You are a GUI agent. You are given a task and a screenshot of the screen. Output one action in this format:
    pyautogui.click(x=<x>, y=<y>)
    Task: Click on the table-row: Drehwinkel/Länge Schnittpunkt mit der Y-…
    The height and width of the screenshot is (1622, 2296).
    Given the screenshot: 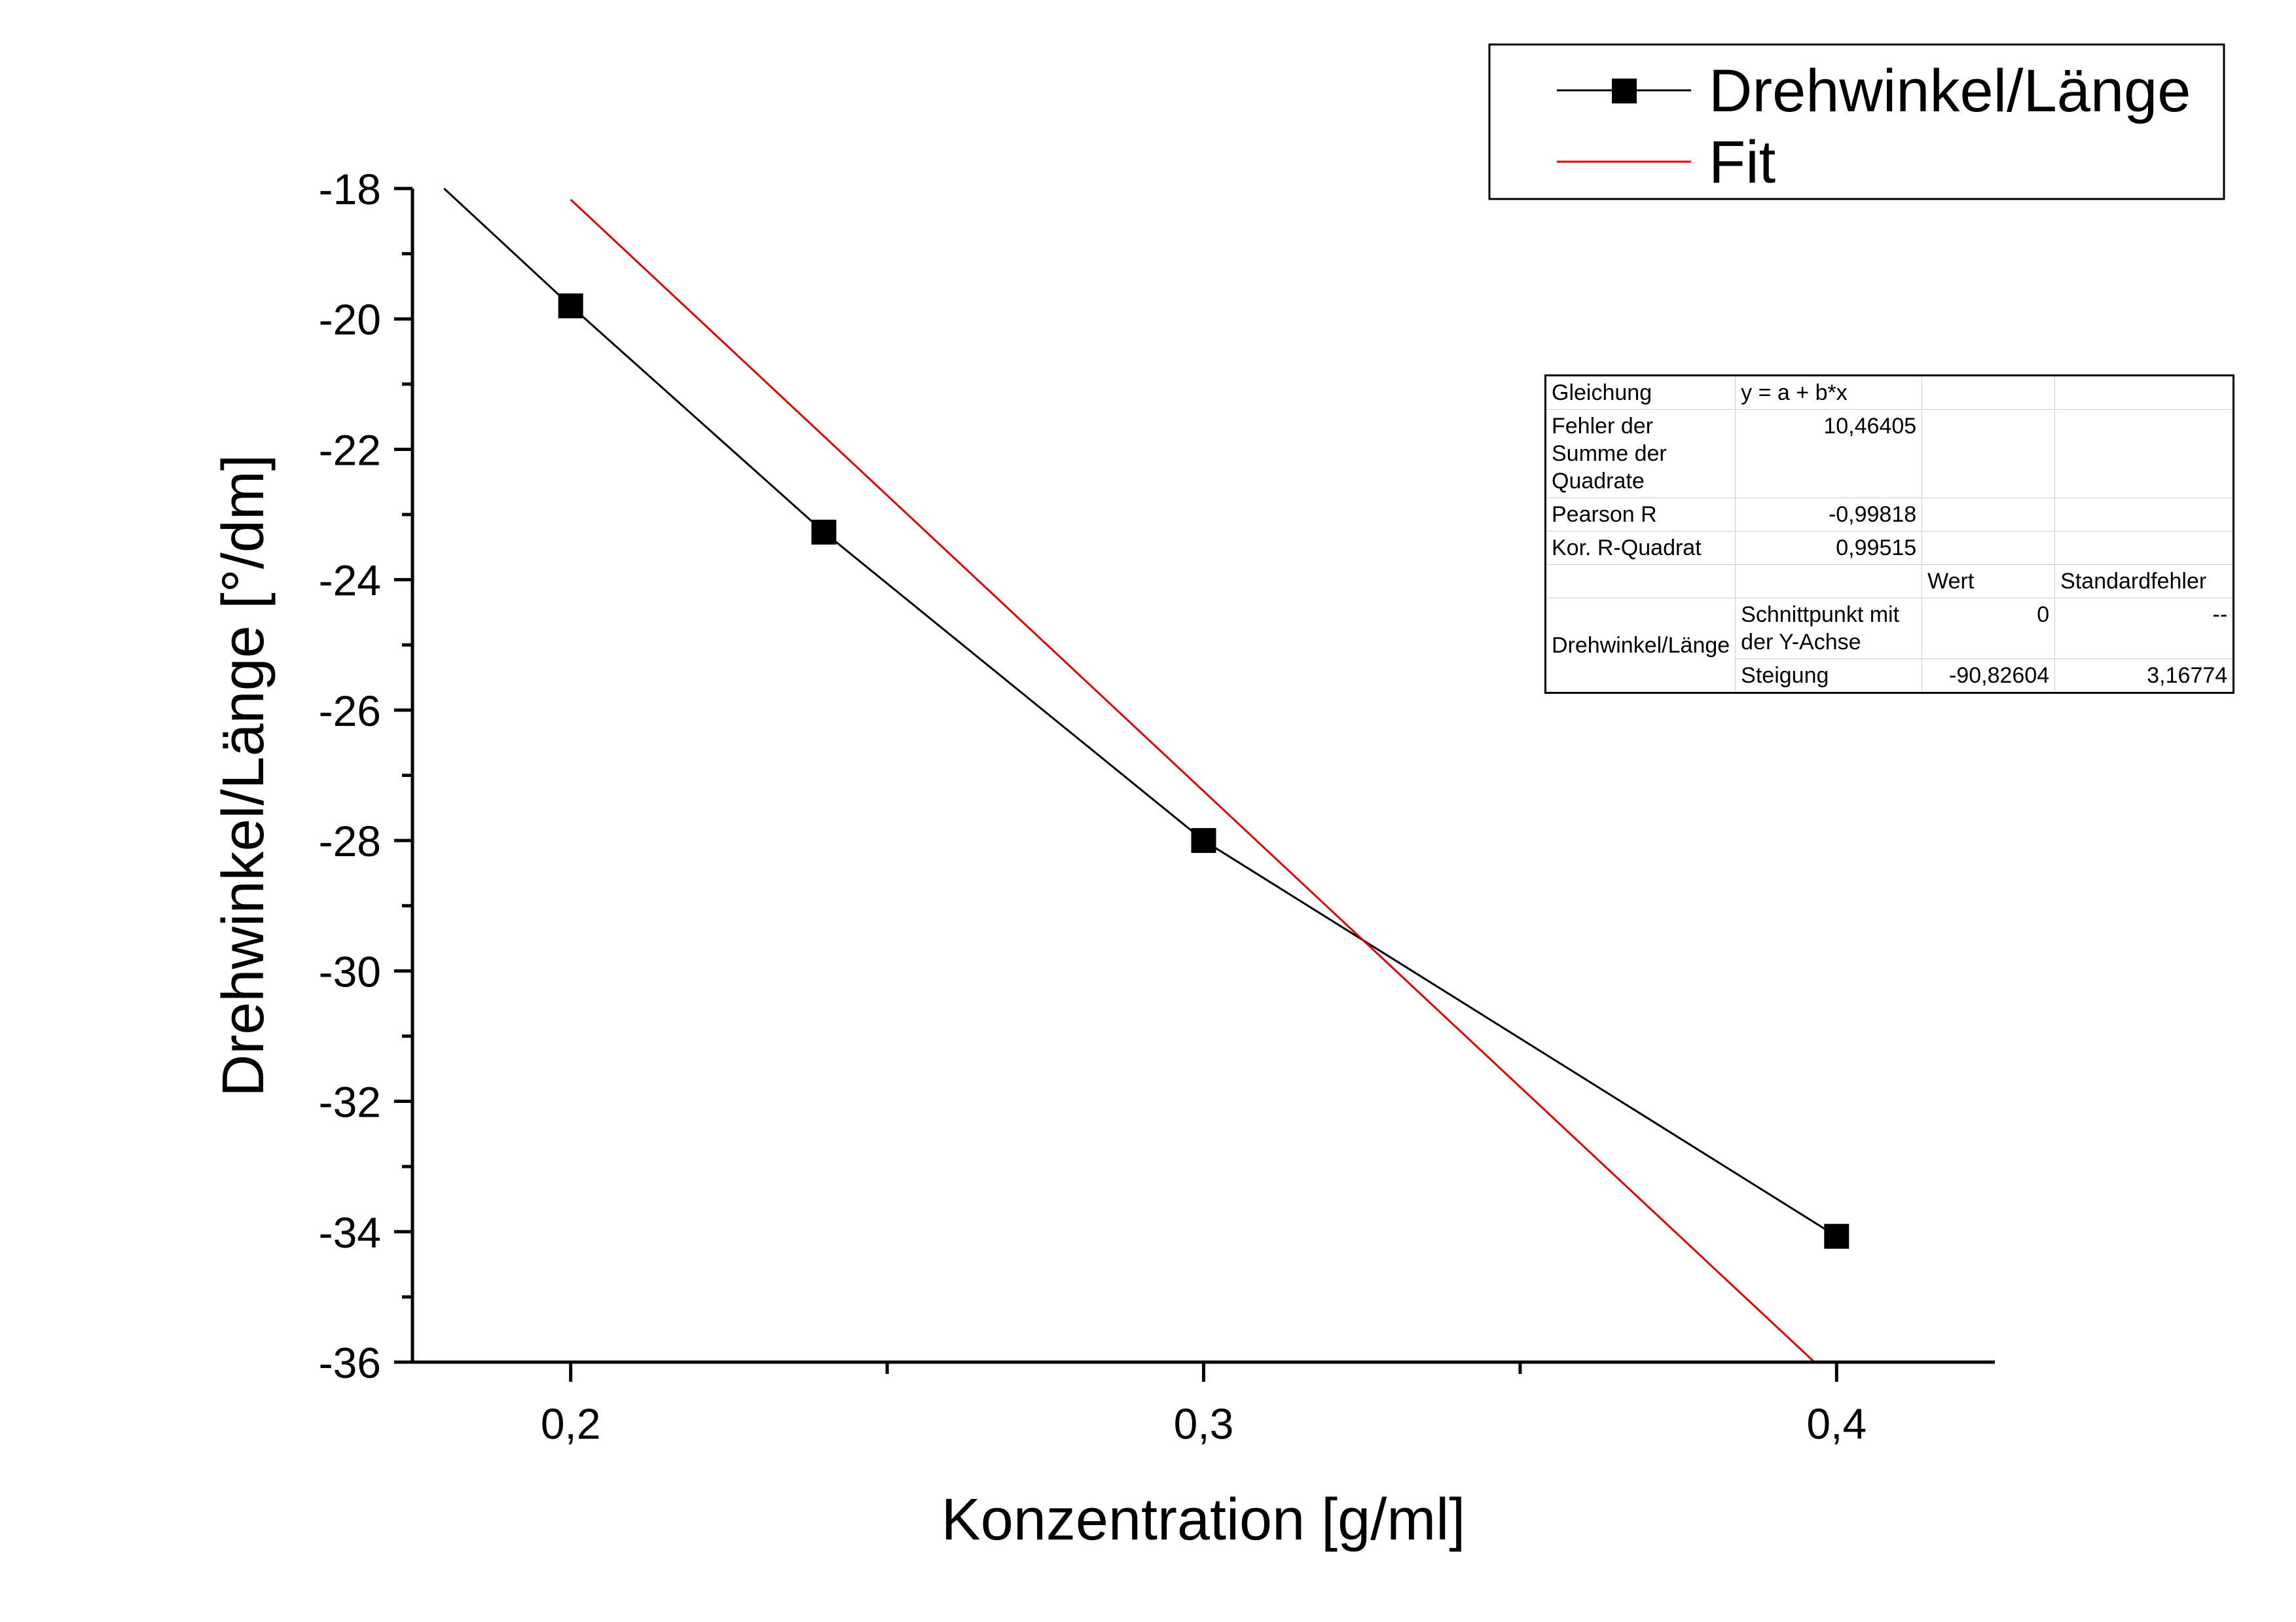 What is the action you would take?
    pyautogui.click(x=1889, y=645)
    